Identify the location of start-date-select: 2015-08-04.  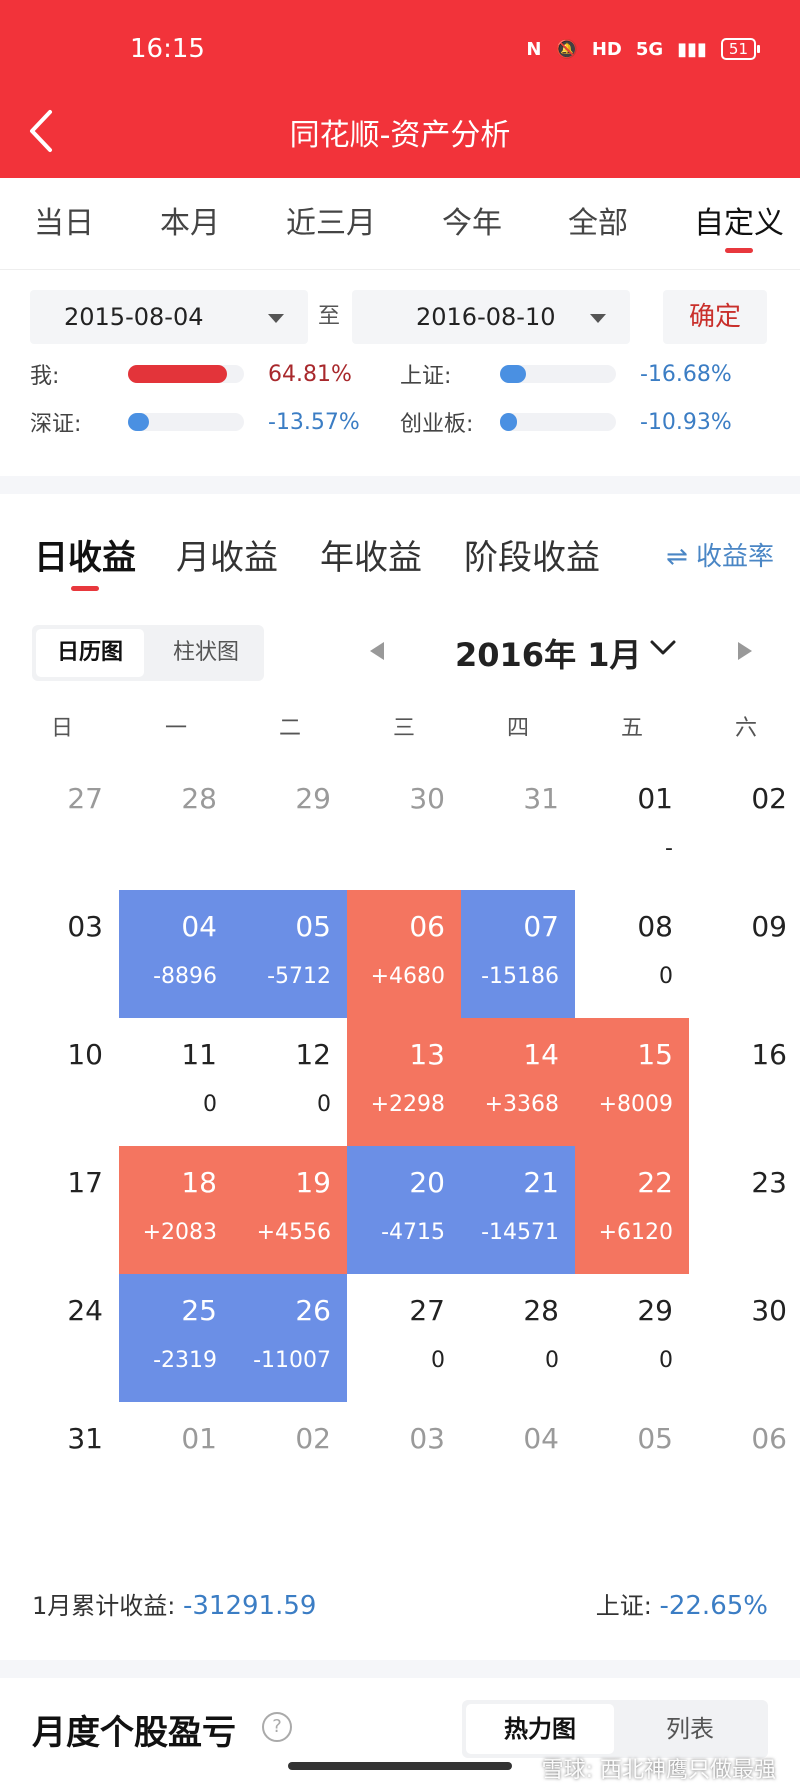
(169, 317).